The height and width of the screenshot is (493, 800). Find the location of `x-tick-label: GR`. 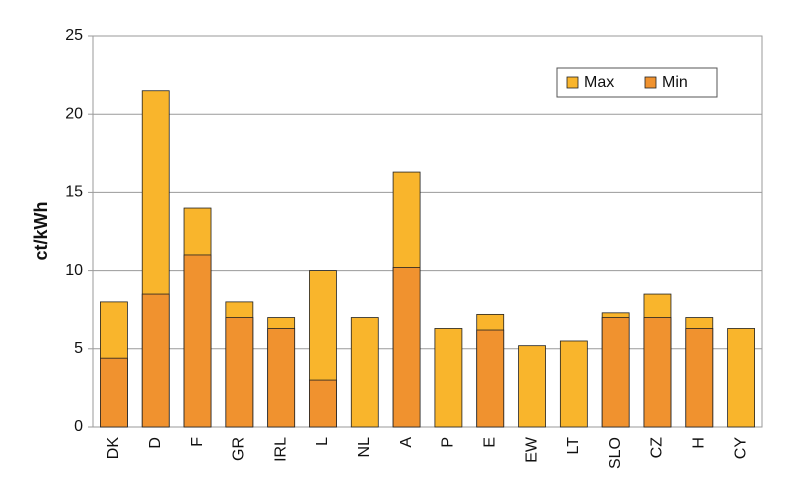

x-tick-label: GR is located at coordinates (239, 449).